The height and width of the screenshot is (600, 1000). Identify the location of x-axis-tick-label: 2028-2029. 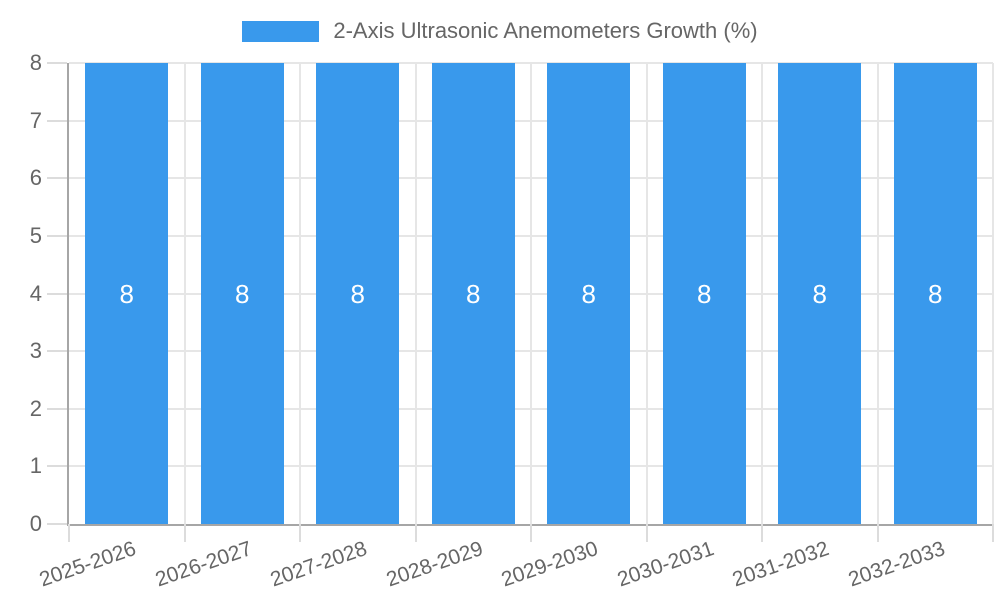
(434, 564).